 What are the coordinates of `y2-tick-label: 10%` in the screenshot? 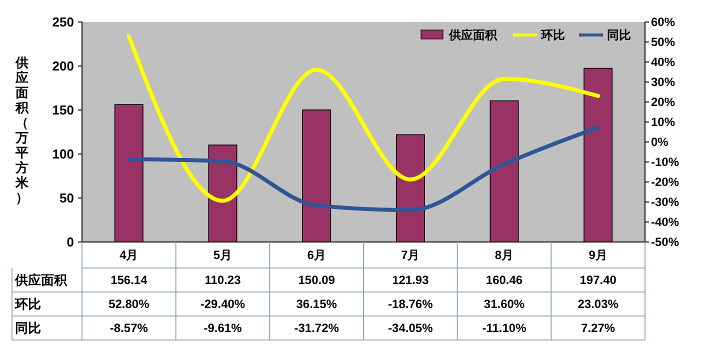 It's located at (663, 122).